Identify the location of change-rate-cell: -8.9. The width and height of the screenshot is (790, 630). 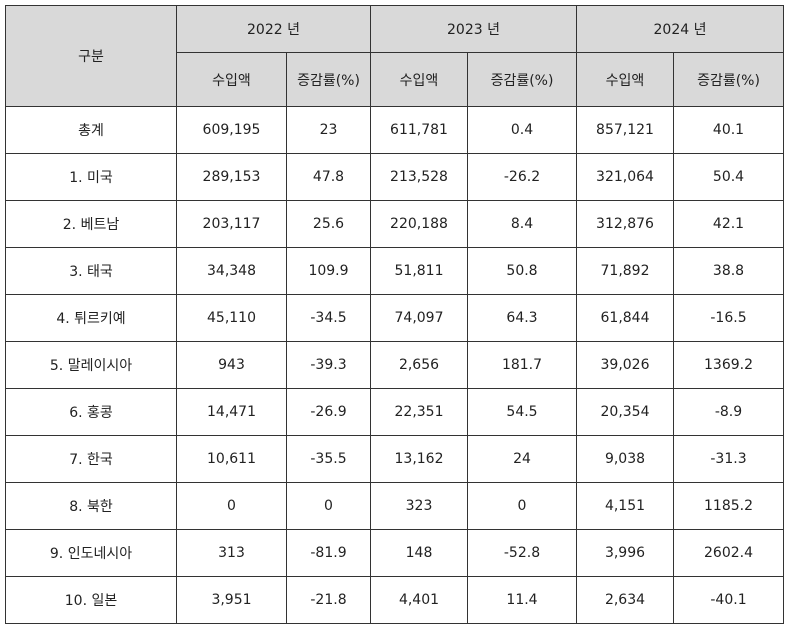
(728, 412).